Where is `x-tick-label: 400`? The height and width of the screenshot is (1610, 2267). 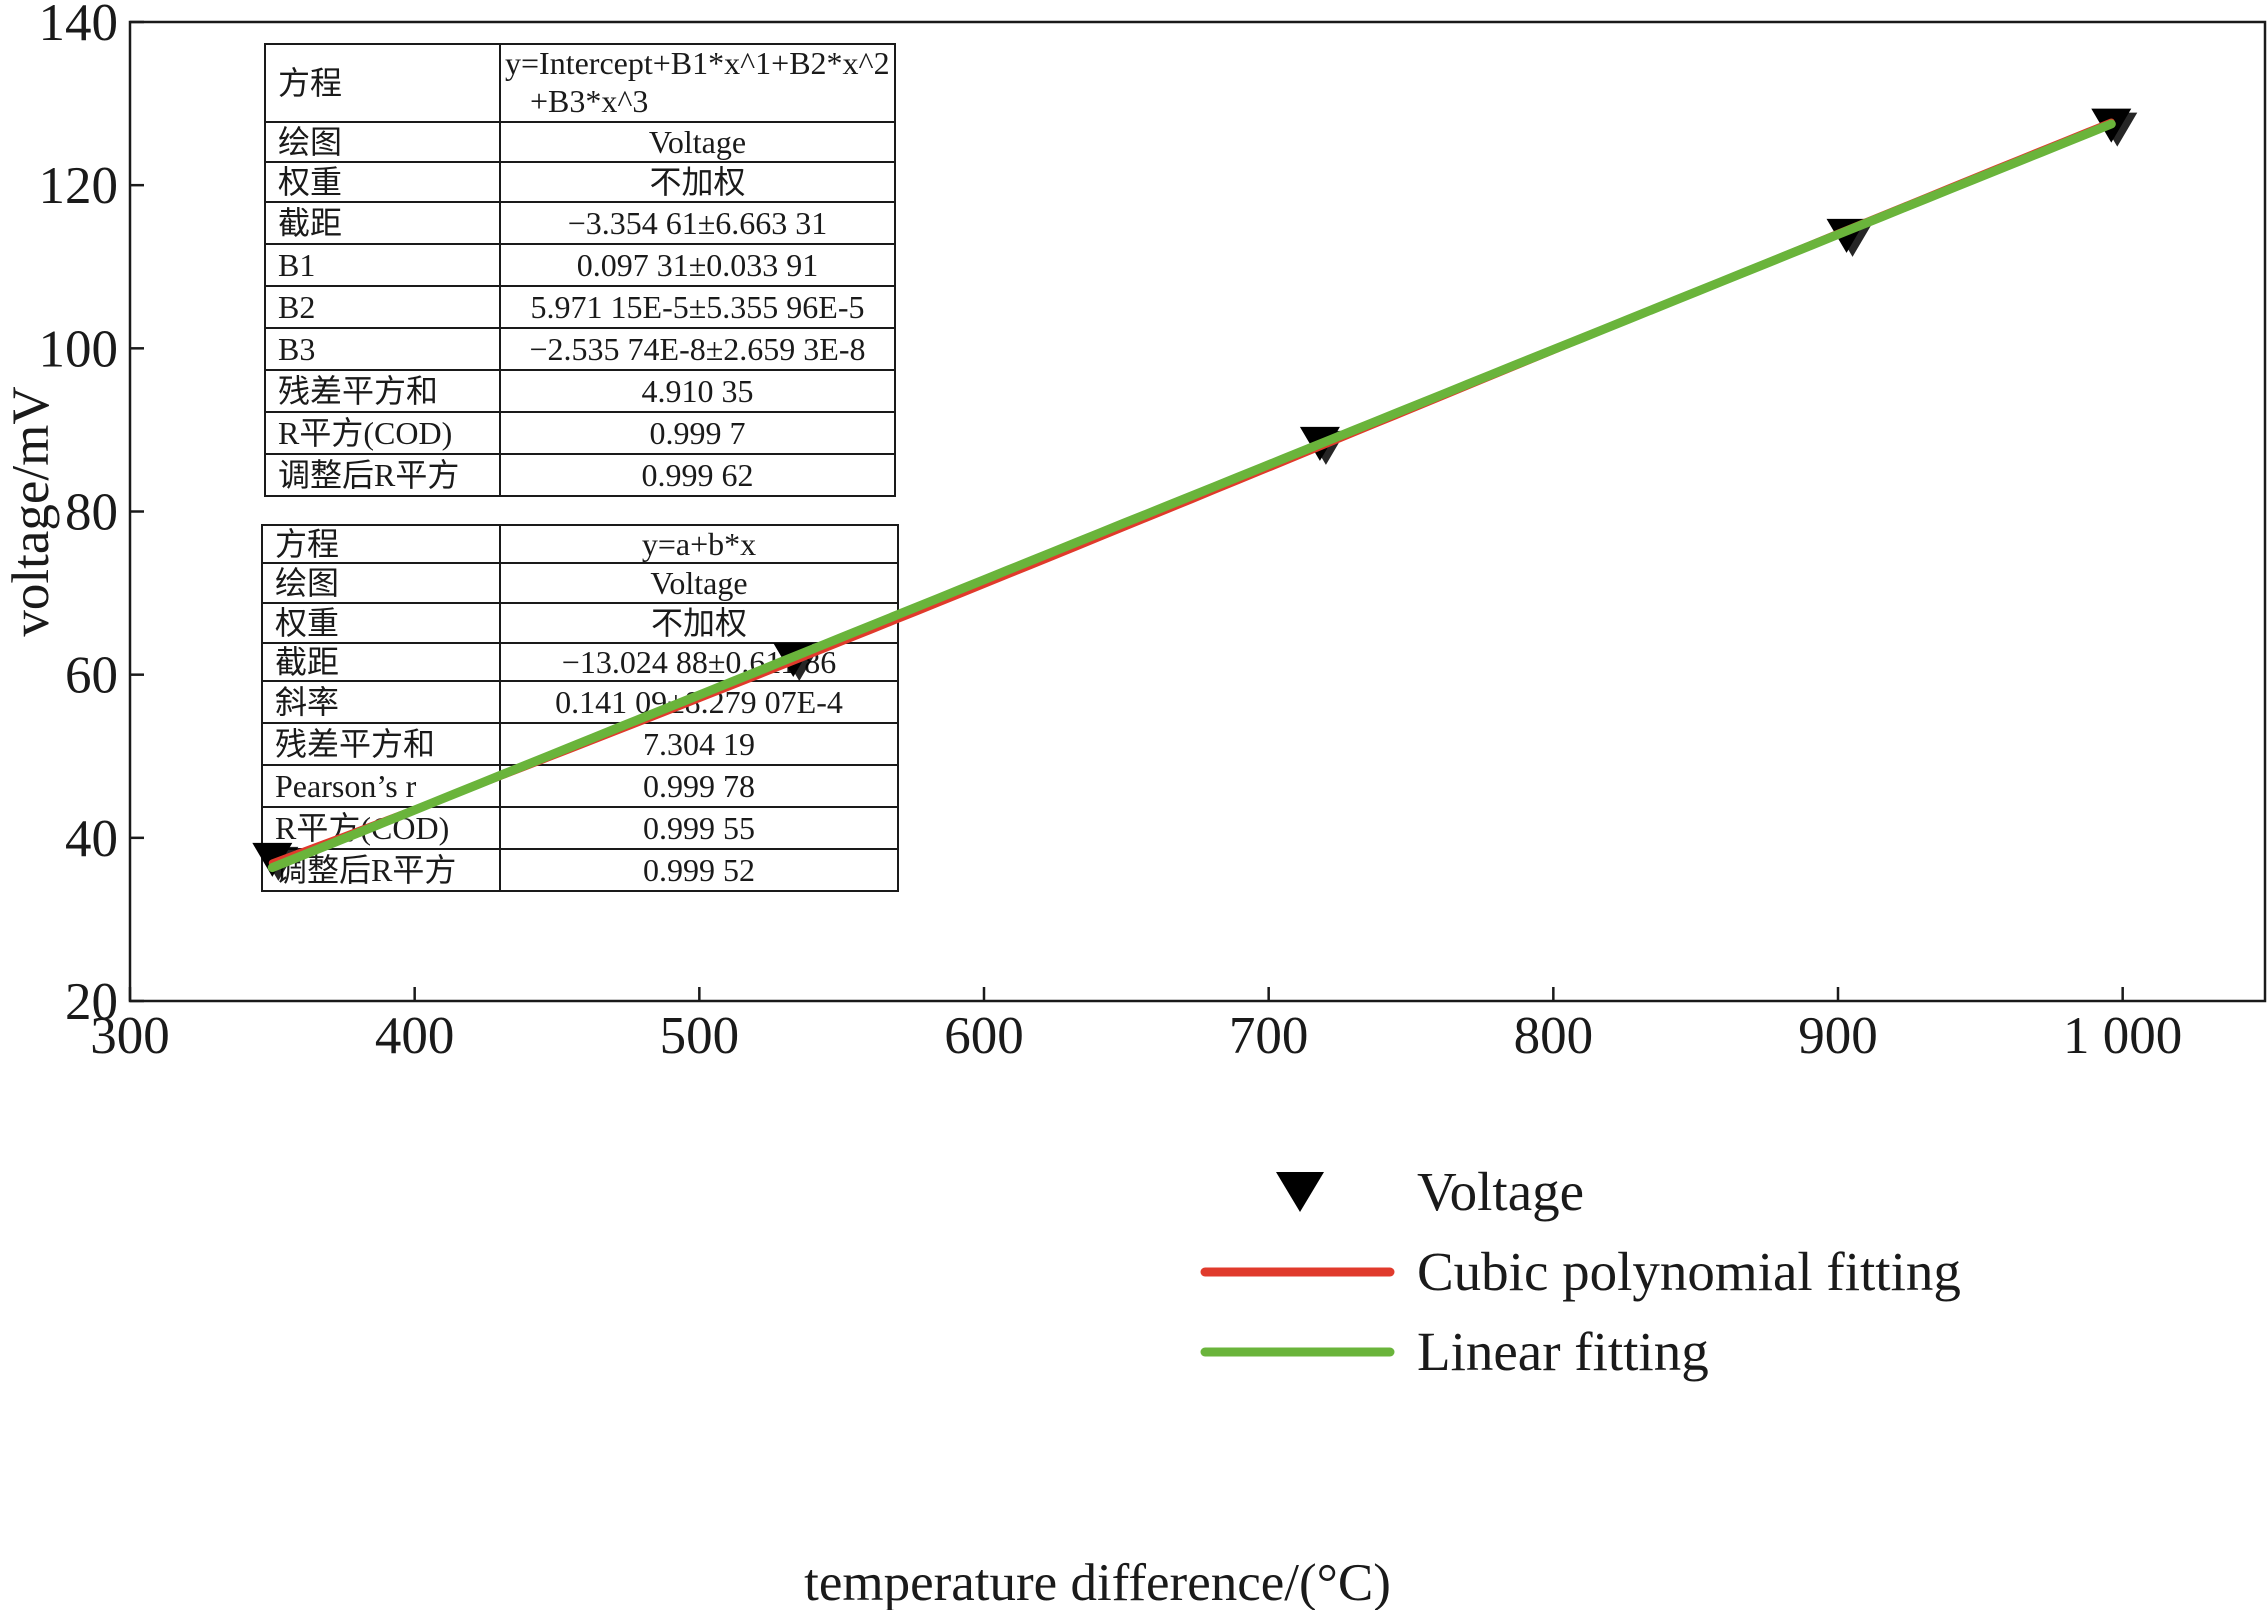
x-tick-label: 400 is located at coordinates (415, 1036).